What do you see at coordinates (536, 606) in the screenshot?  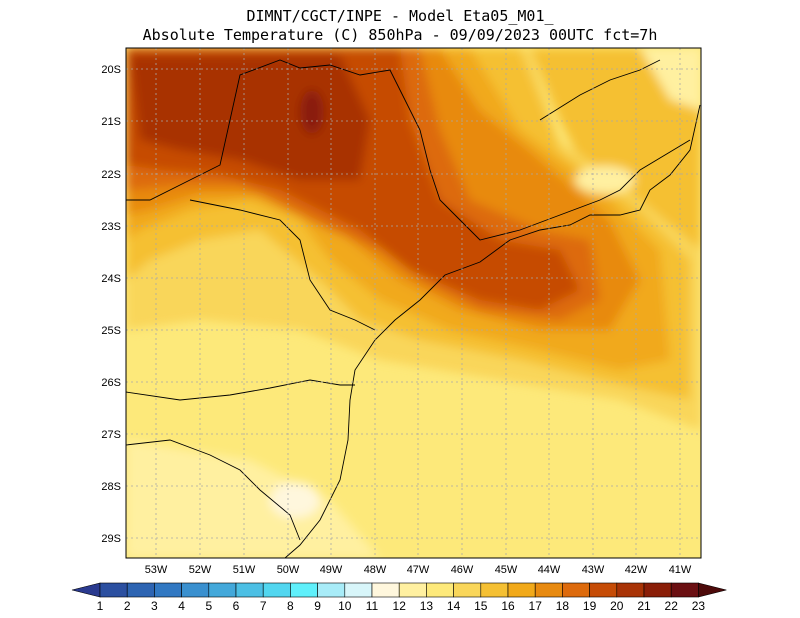 I see `colorbar-label: 17` at bounding box center [536, 606].